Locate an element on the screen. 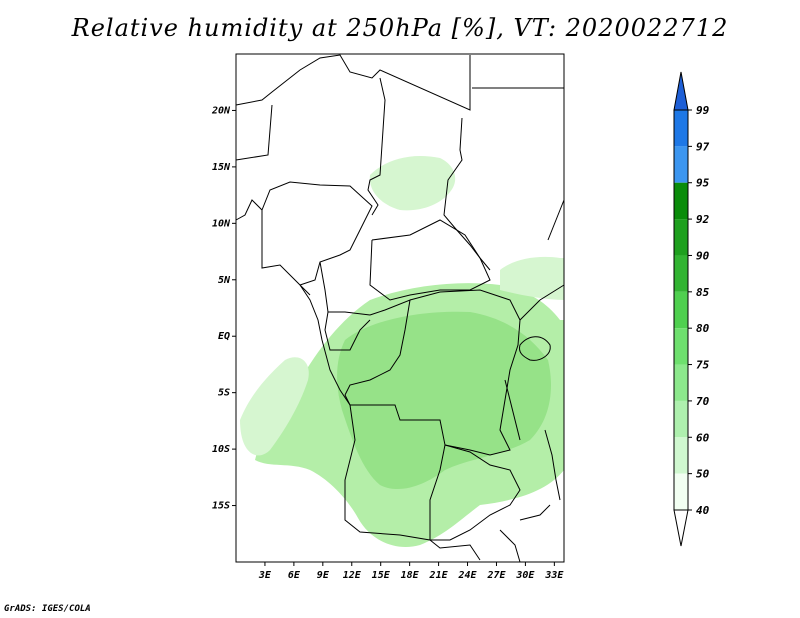  border-malawi is located at coordinates (552, 465).